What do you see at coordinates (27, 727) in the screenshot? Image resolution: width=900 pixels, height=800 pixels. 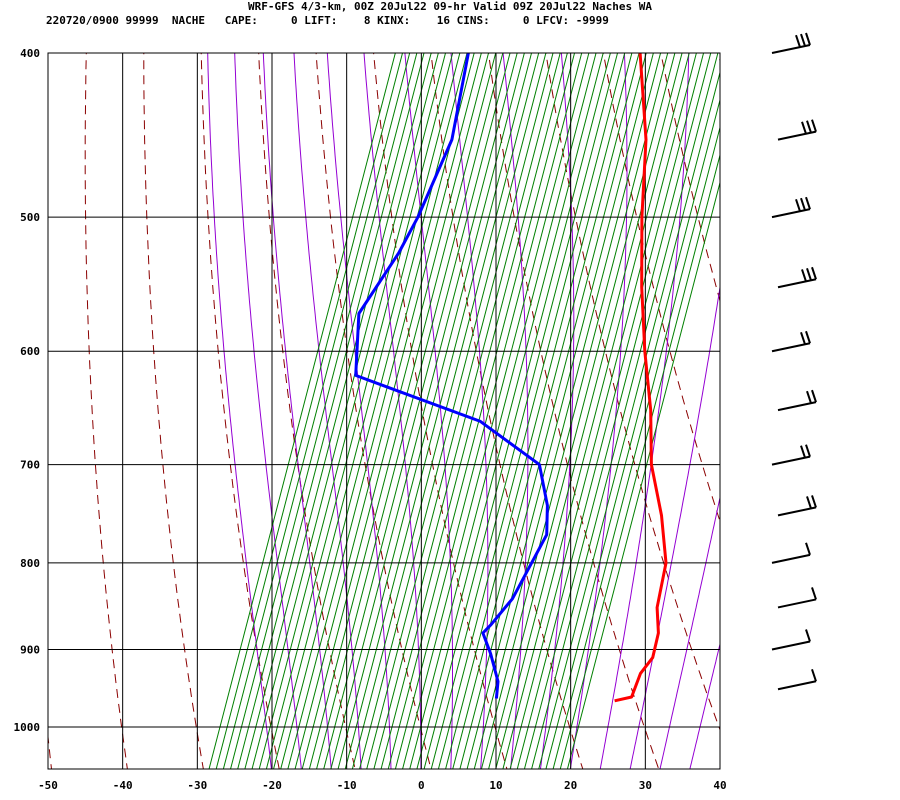 I see `pressure-tick-label: 1000` at bounding box center [27, 727].